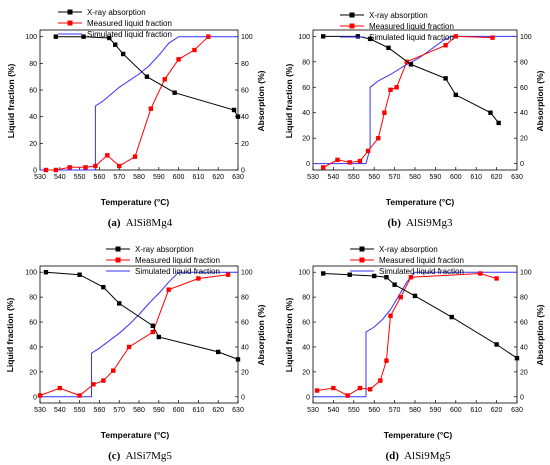 This screenshot has width=550, height=465. Describe the element at coordinates (306, 372) in the screenshot. I see `y-tick-label-left: 20` at that location.